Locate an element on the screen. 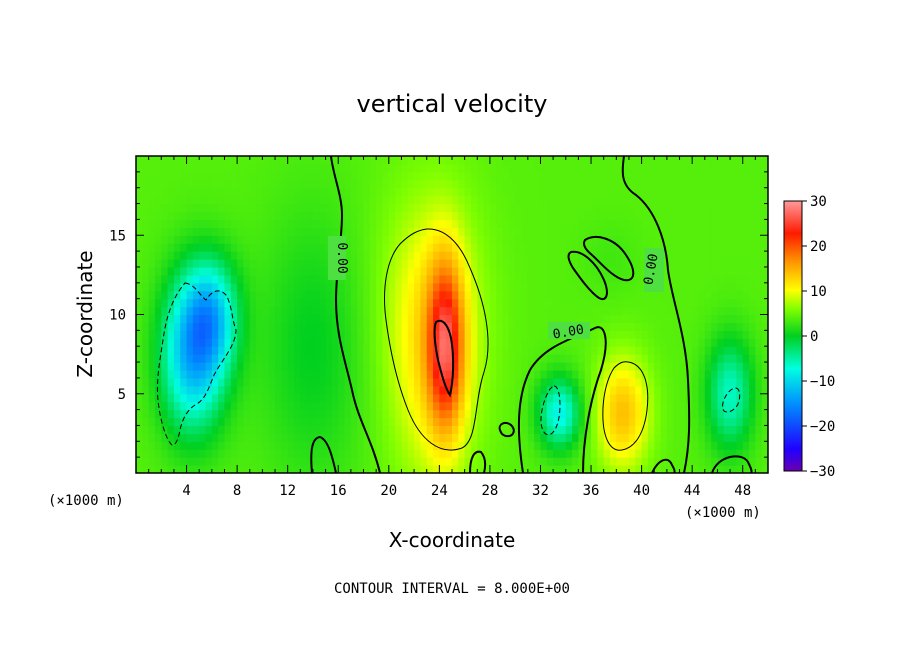 The image size is (904, 654). x-tick-label: 4 is located at coordinates (186, 491).